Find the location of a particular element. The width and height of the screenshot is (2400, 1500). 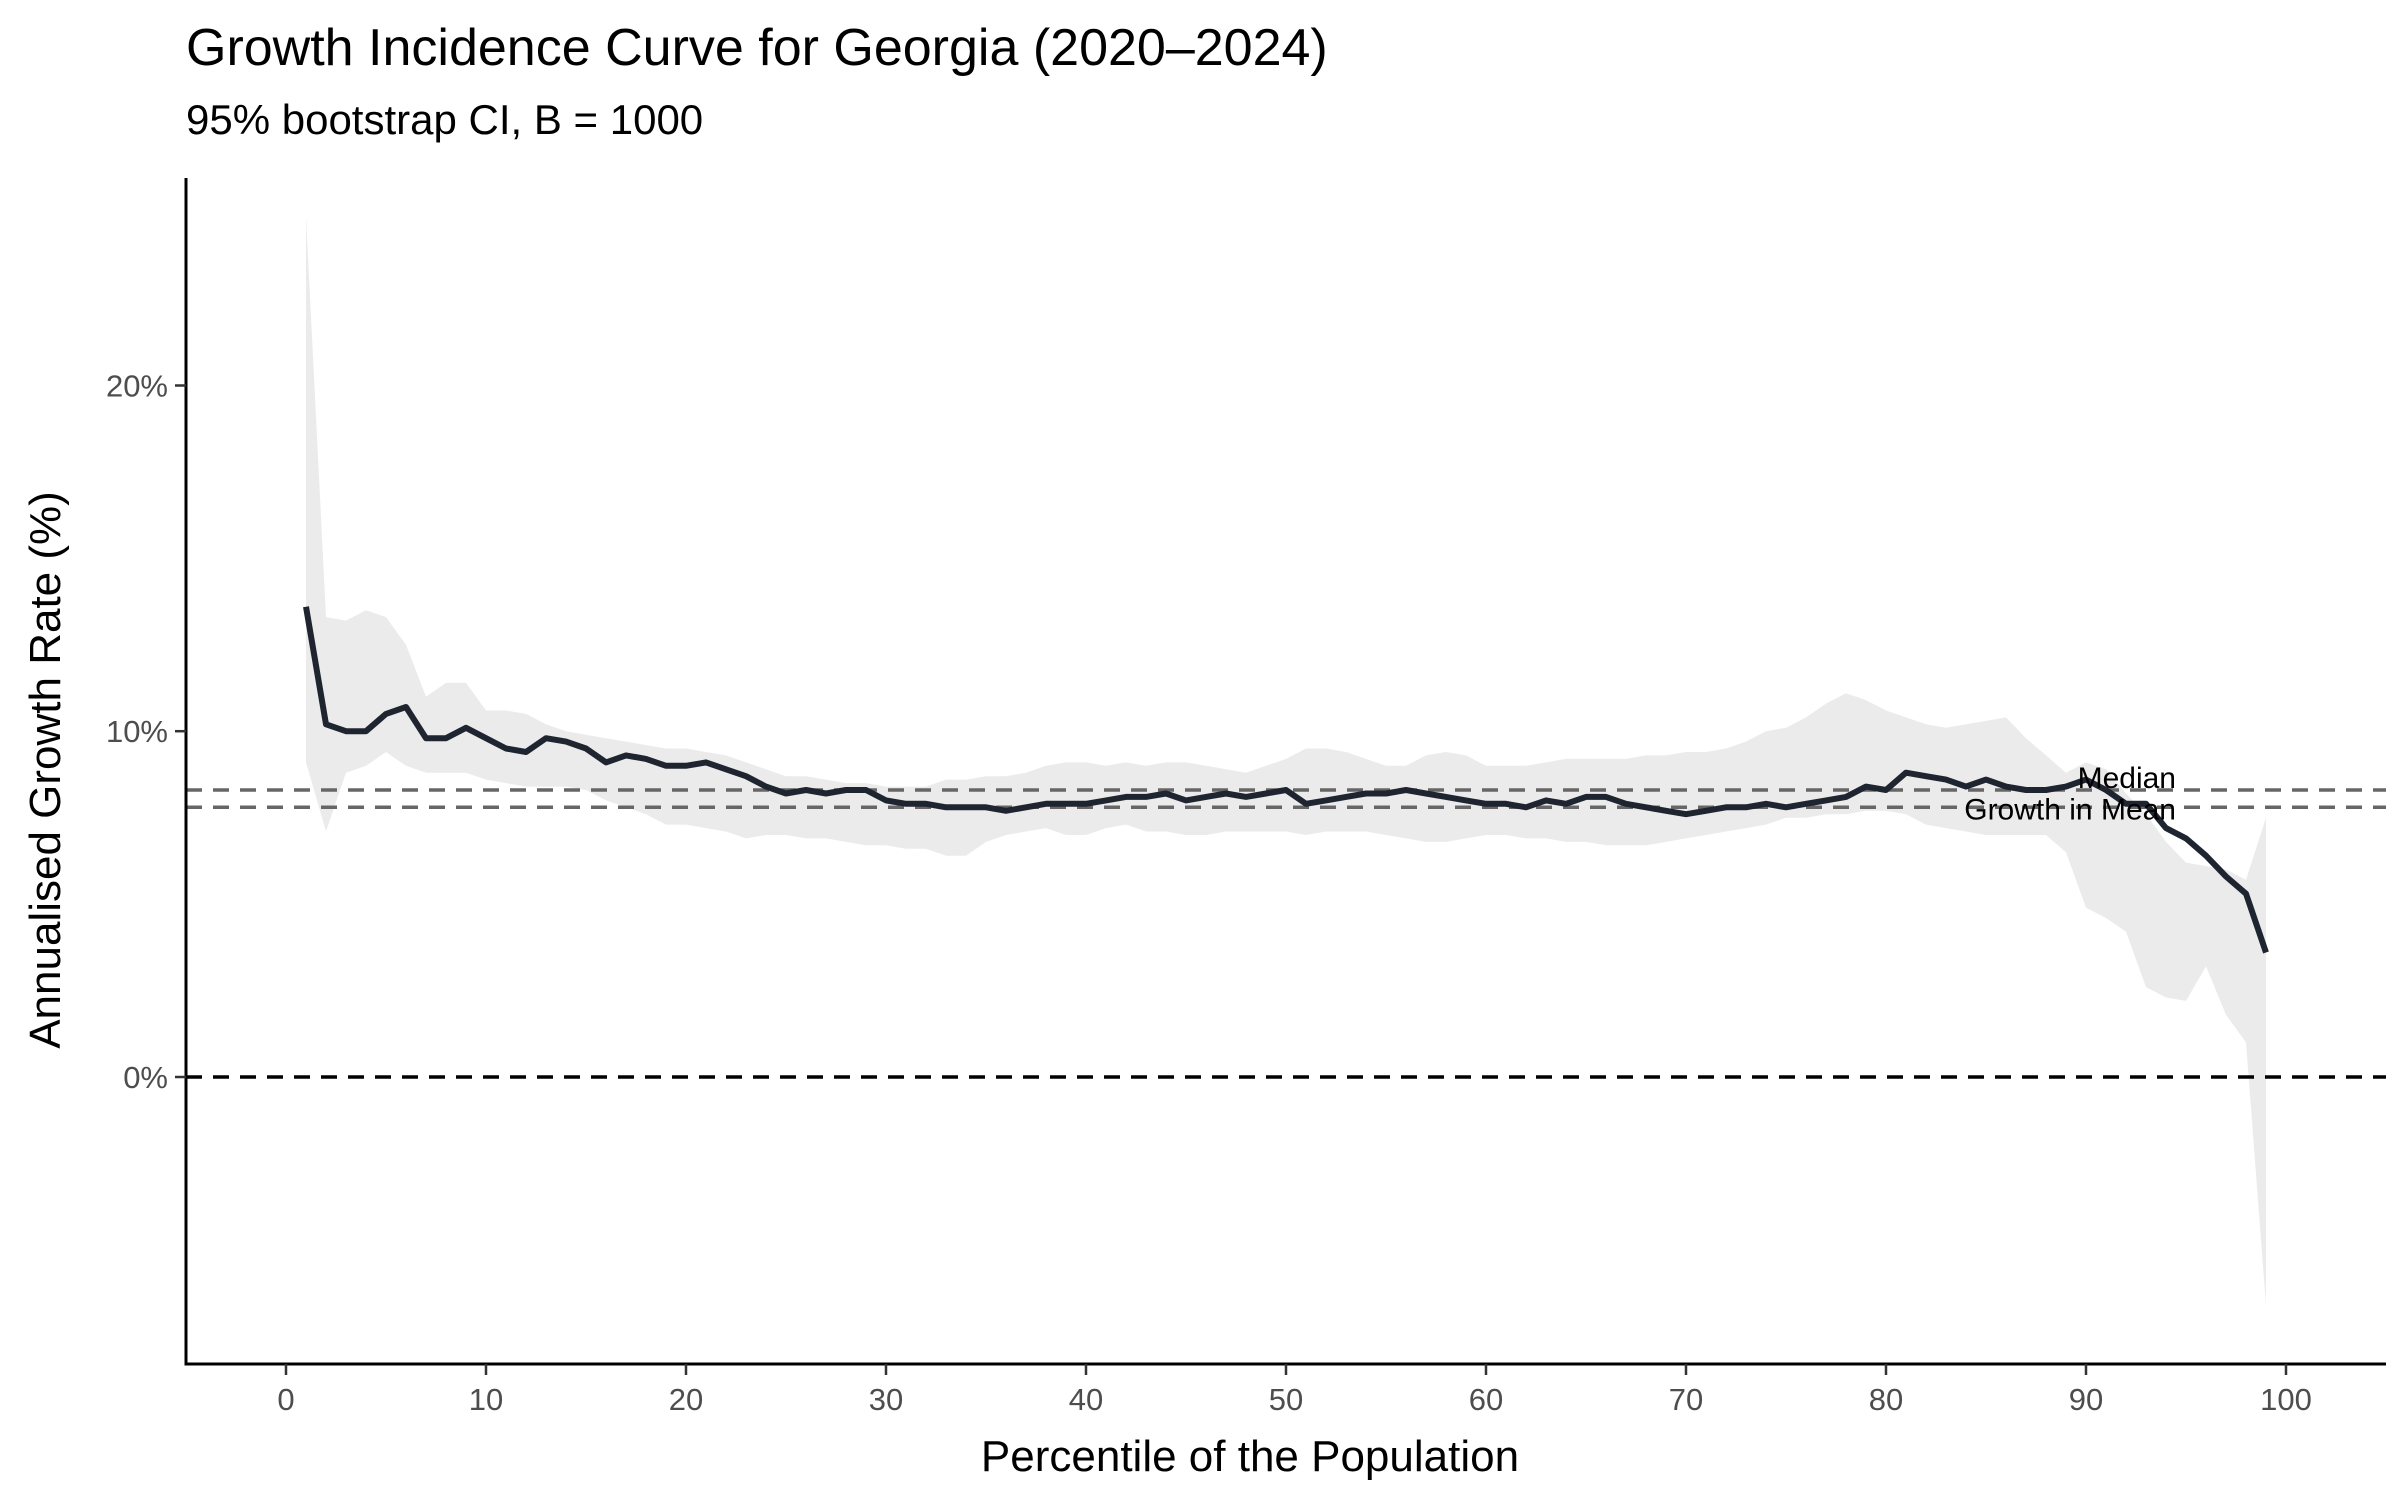

x-tick-label: 30 is located at coordinates (886, 1399).